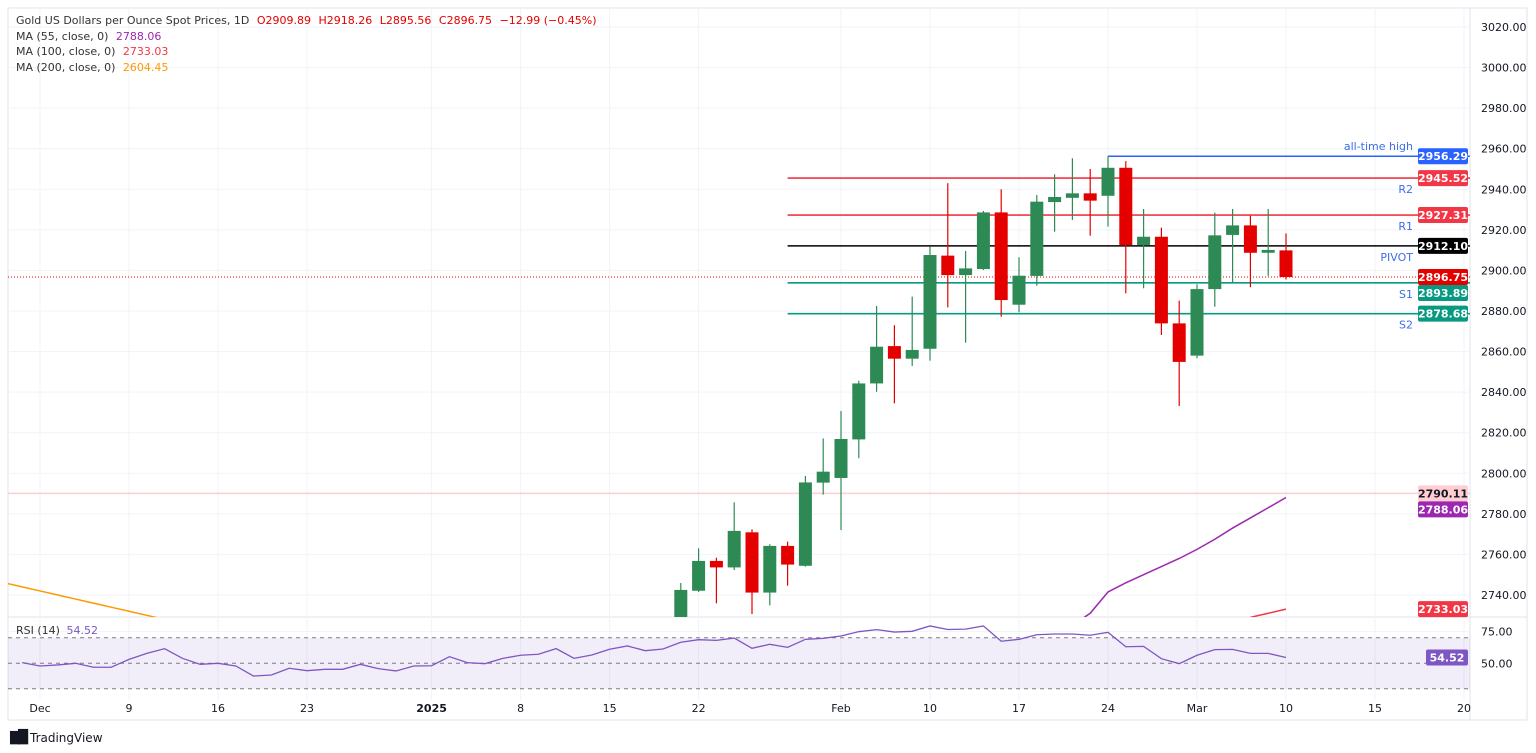 Image resolution: width=1536 pixels, height=753 pixels. Describe the element at coordinates (548, 20) in the screenshot. I see `change-value: −12.99 (−0.45%)` at that location.